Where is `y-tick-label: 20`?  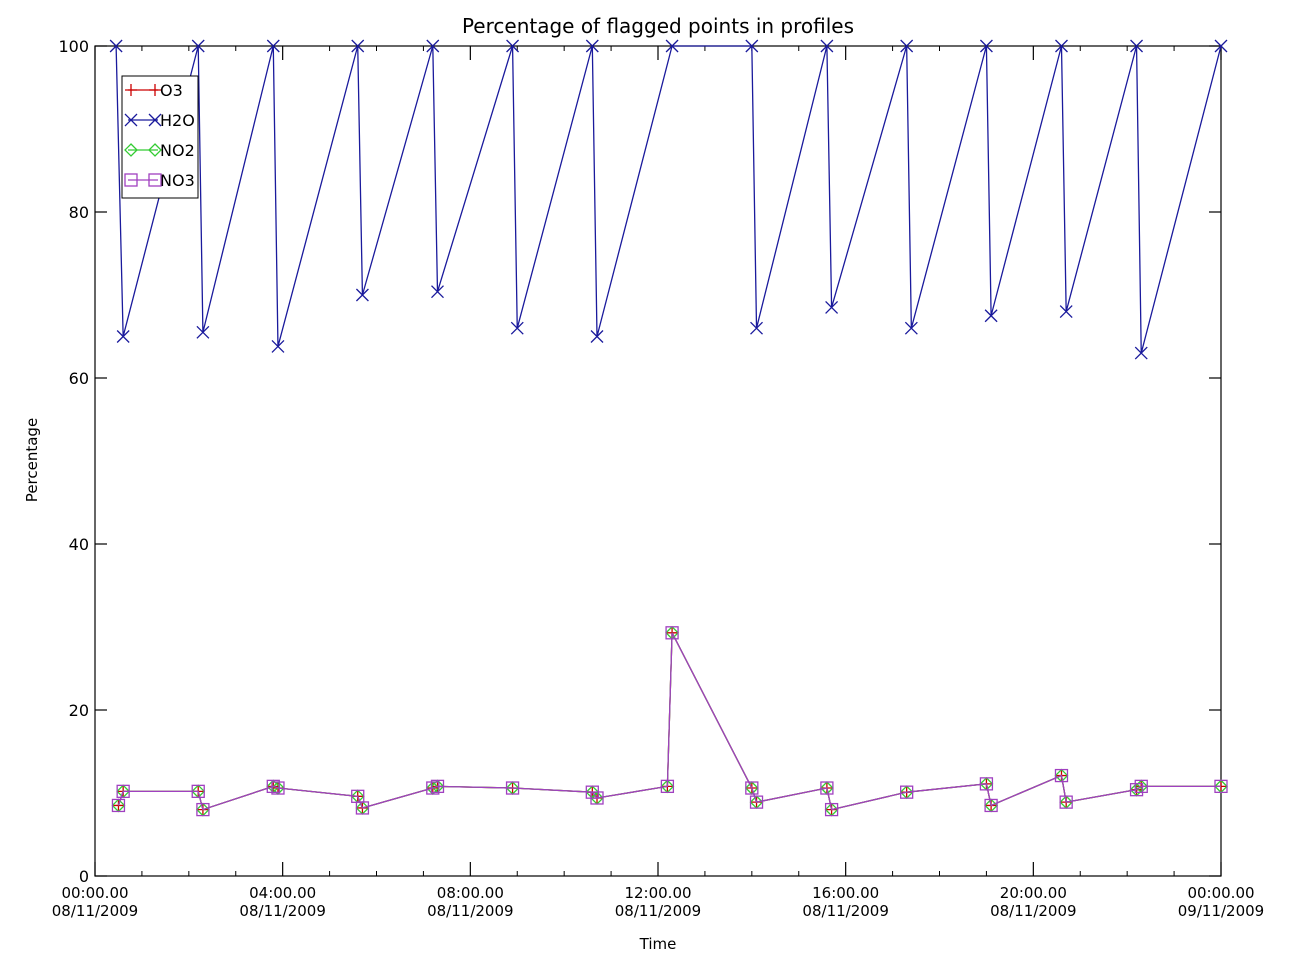 y-tick-label: 20 is located at coordinates (79, 710).